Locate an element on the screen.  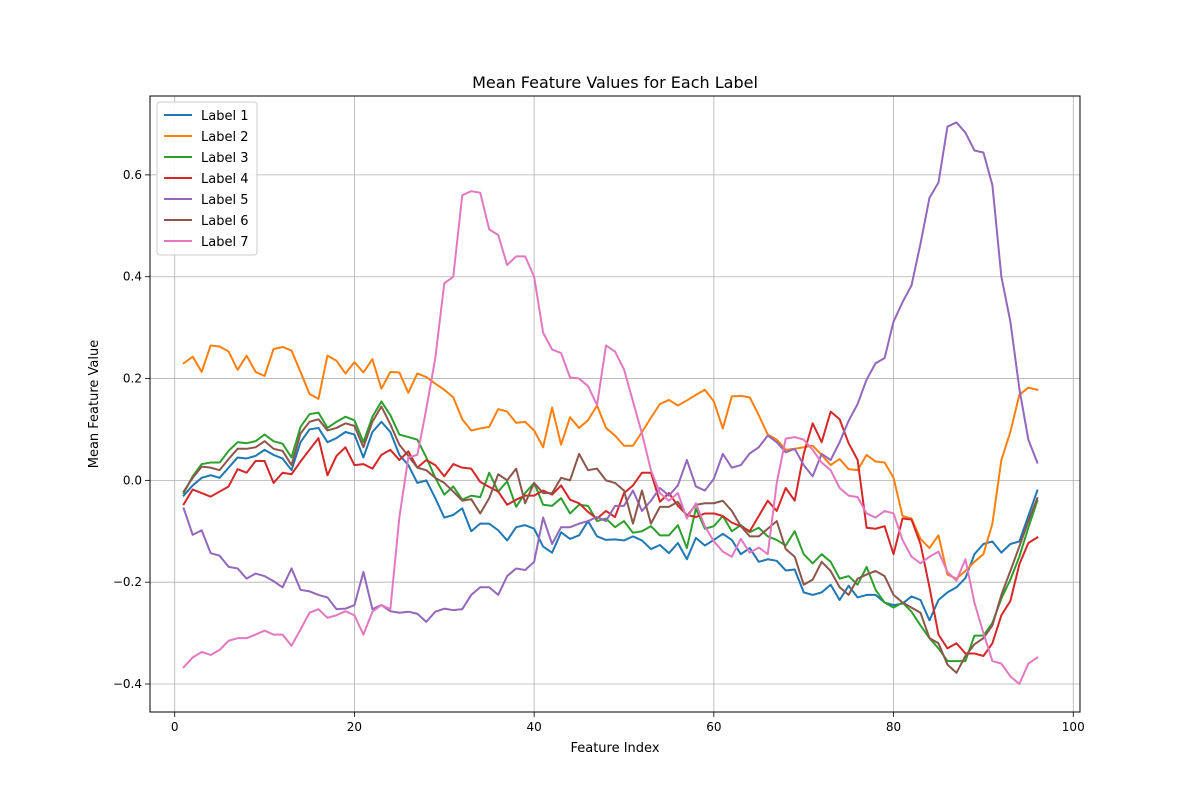
y-tick-label: 0.0 is located at coordinates (132, 480).